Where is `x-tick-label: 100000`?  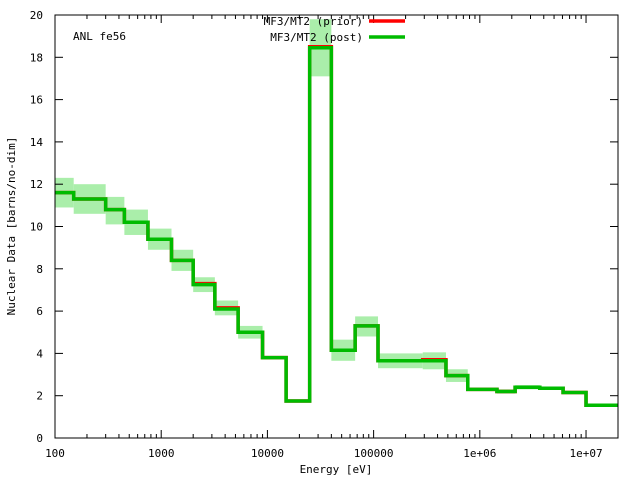
x-tick-label: 100000 is located at coordinates (374, 453).